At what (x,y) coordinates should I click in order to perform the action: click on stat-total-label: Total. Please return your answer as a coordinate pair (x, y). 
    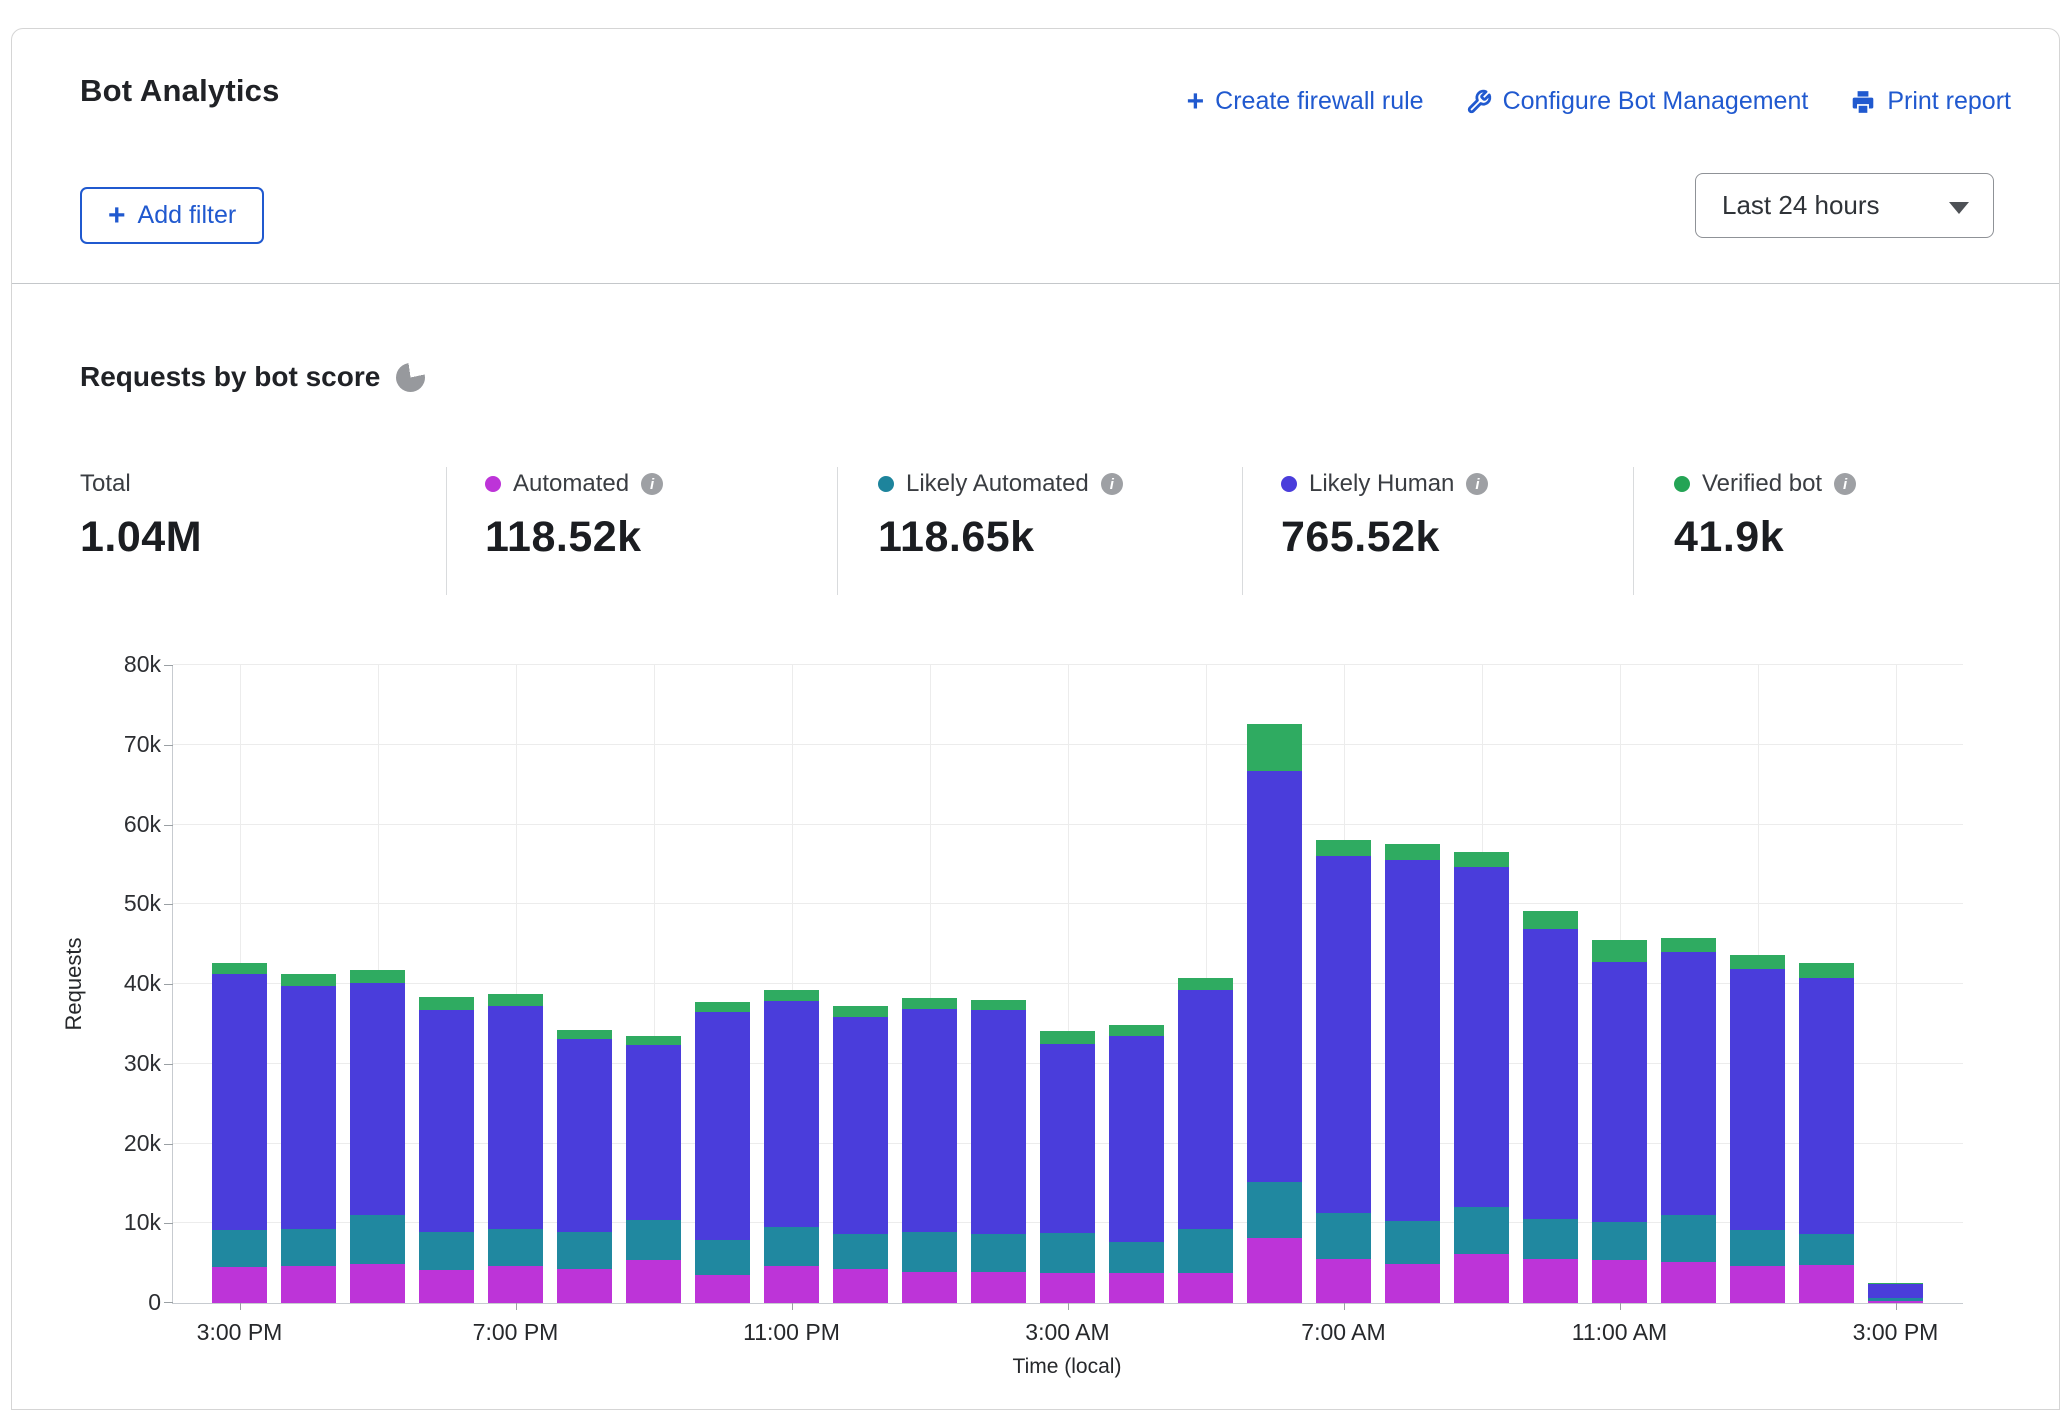
    Looking at the image, I should click on (105, 483).